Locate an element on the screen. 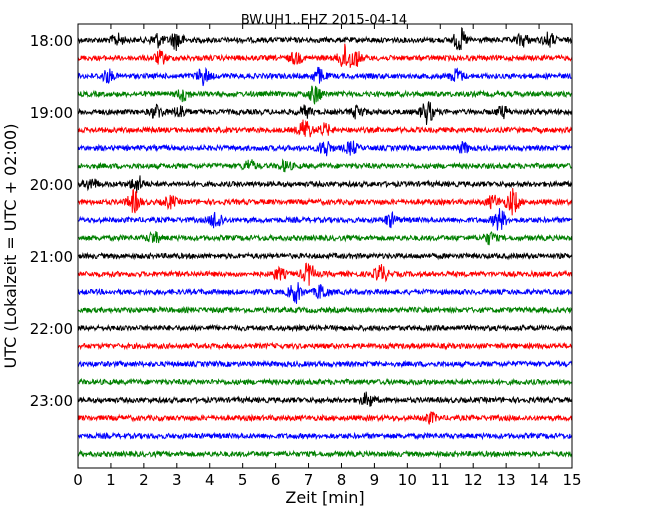  y-tick-label: 20:00 is located at coordinates (51, 185).